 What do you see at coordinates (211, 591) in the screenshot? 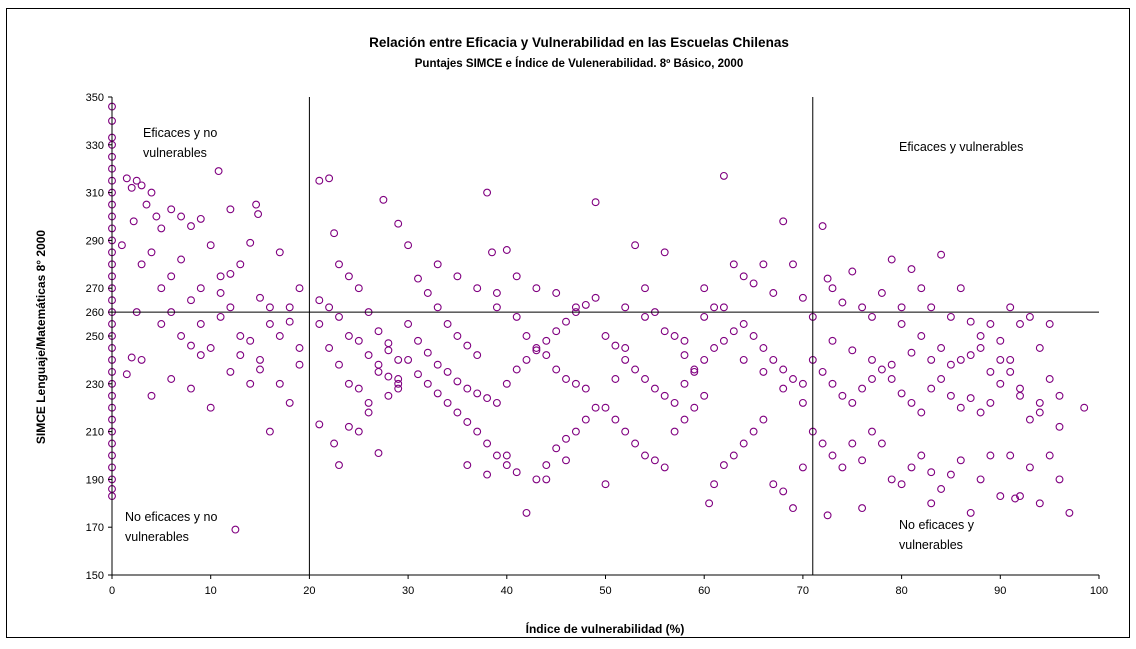
I see `x-tick-label: 10` at bounding box center [211, 591].